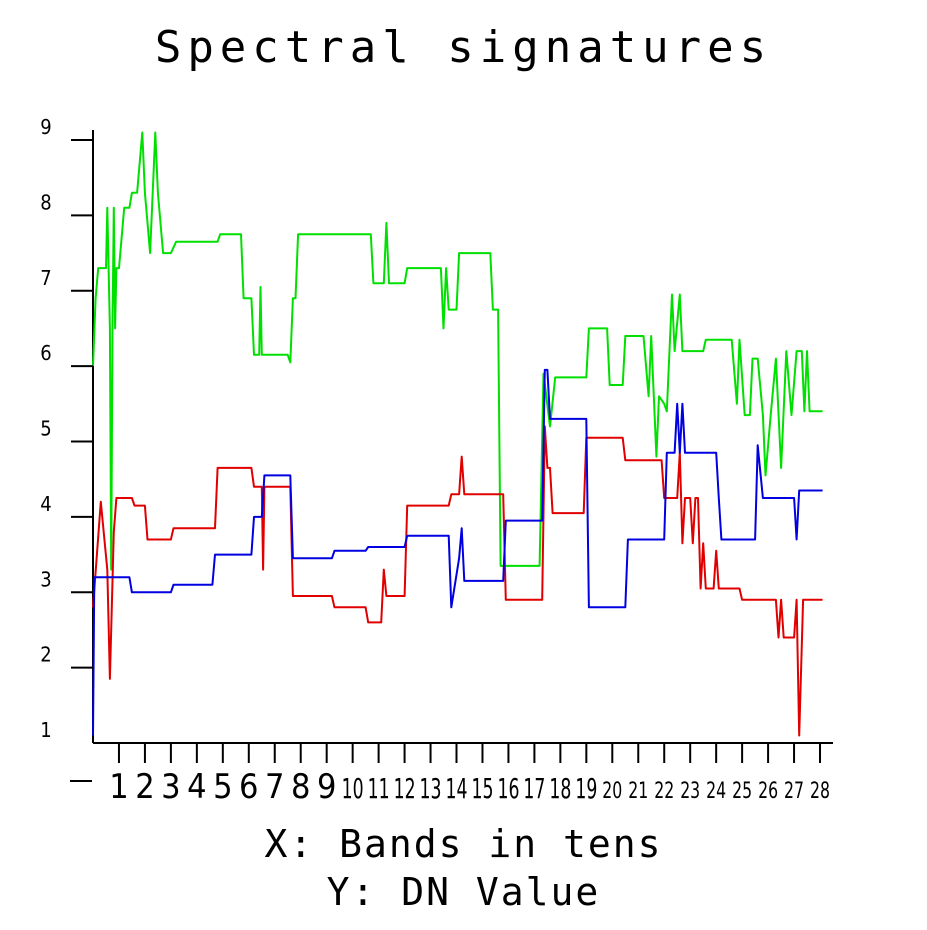 The width and height of the screenshot is (927, 930). I want to click on x-tick-label: 16, so click(508, 788).